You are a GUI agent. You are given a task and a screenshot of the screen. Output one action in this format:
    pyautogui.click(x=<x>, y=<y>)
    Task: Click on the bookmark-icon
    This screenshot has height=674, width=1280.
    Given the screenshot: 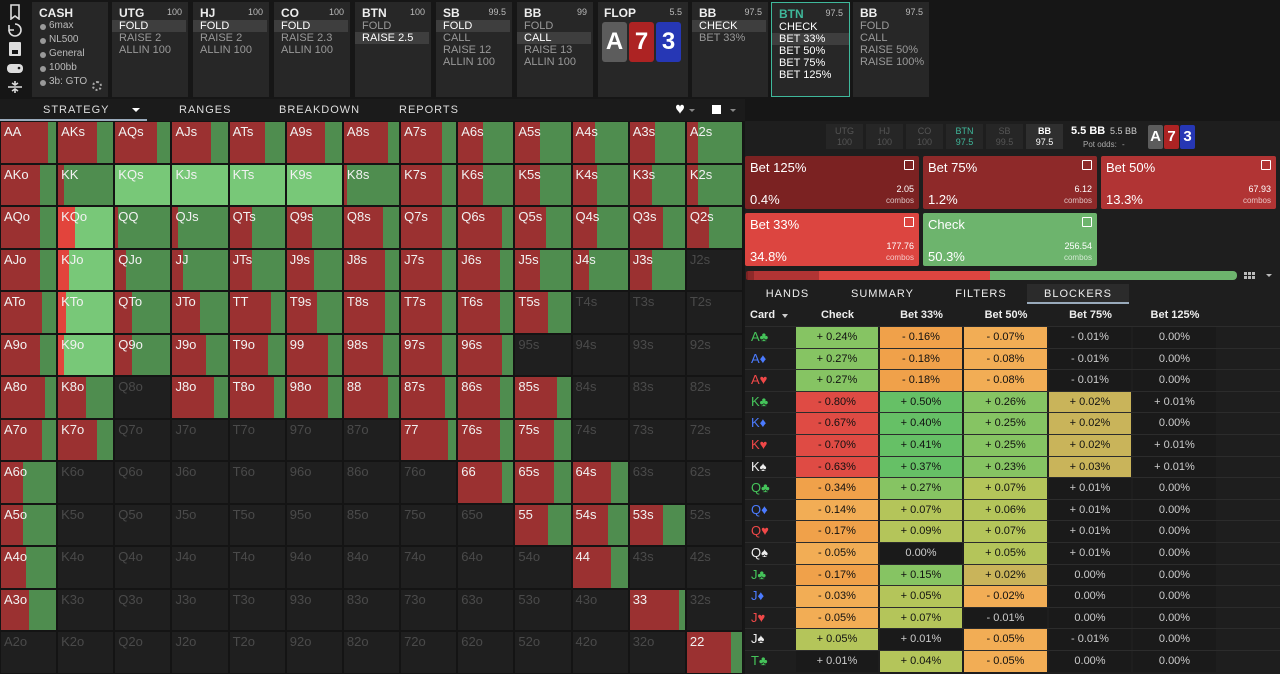 What is the action you would take?
    pyautogui.click(x=15, y=12)
    